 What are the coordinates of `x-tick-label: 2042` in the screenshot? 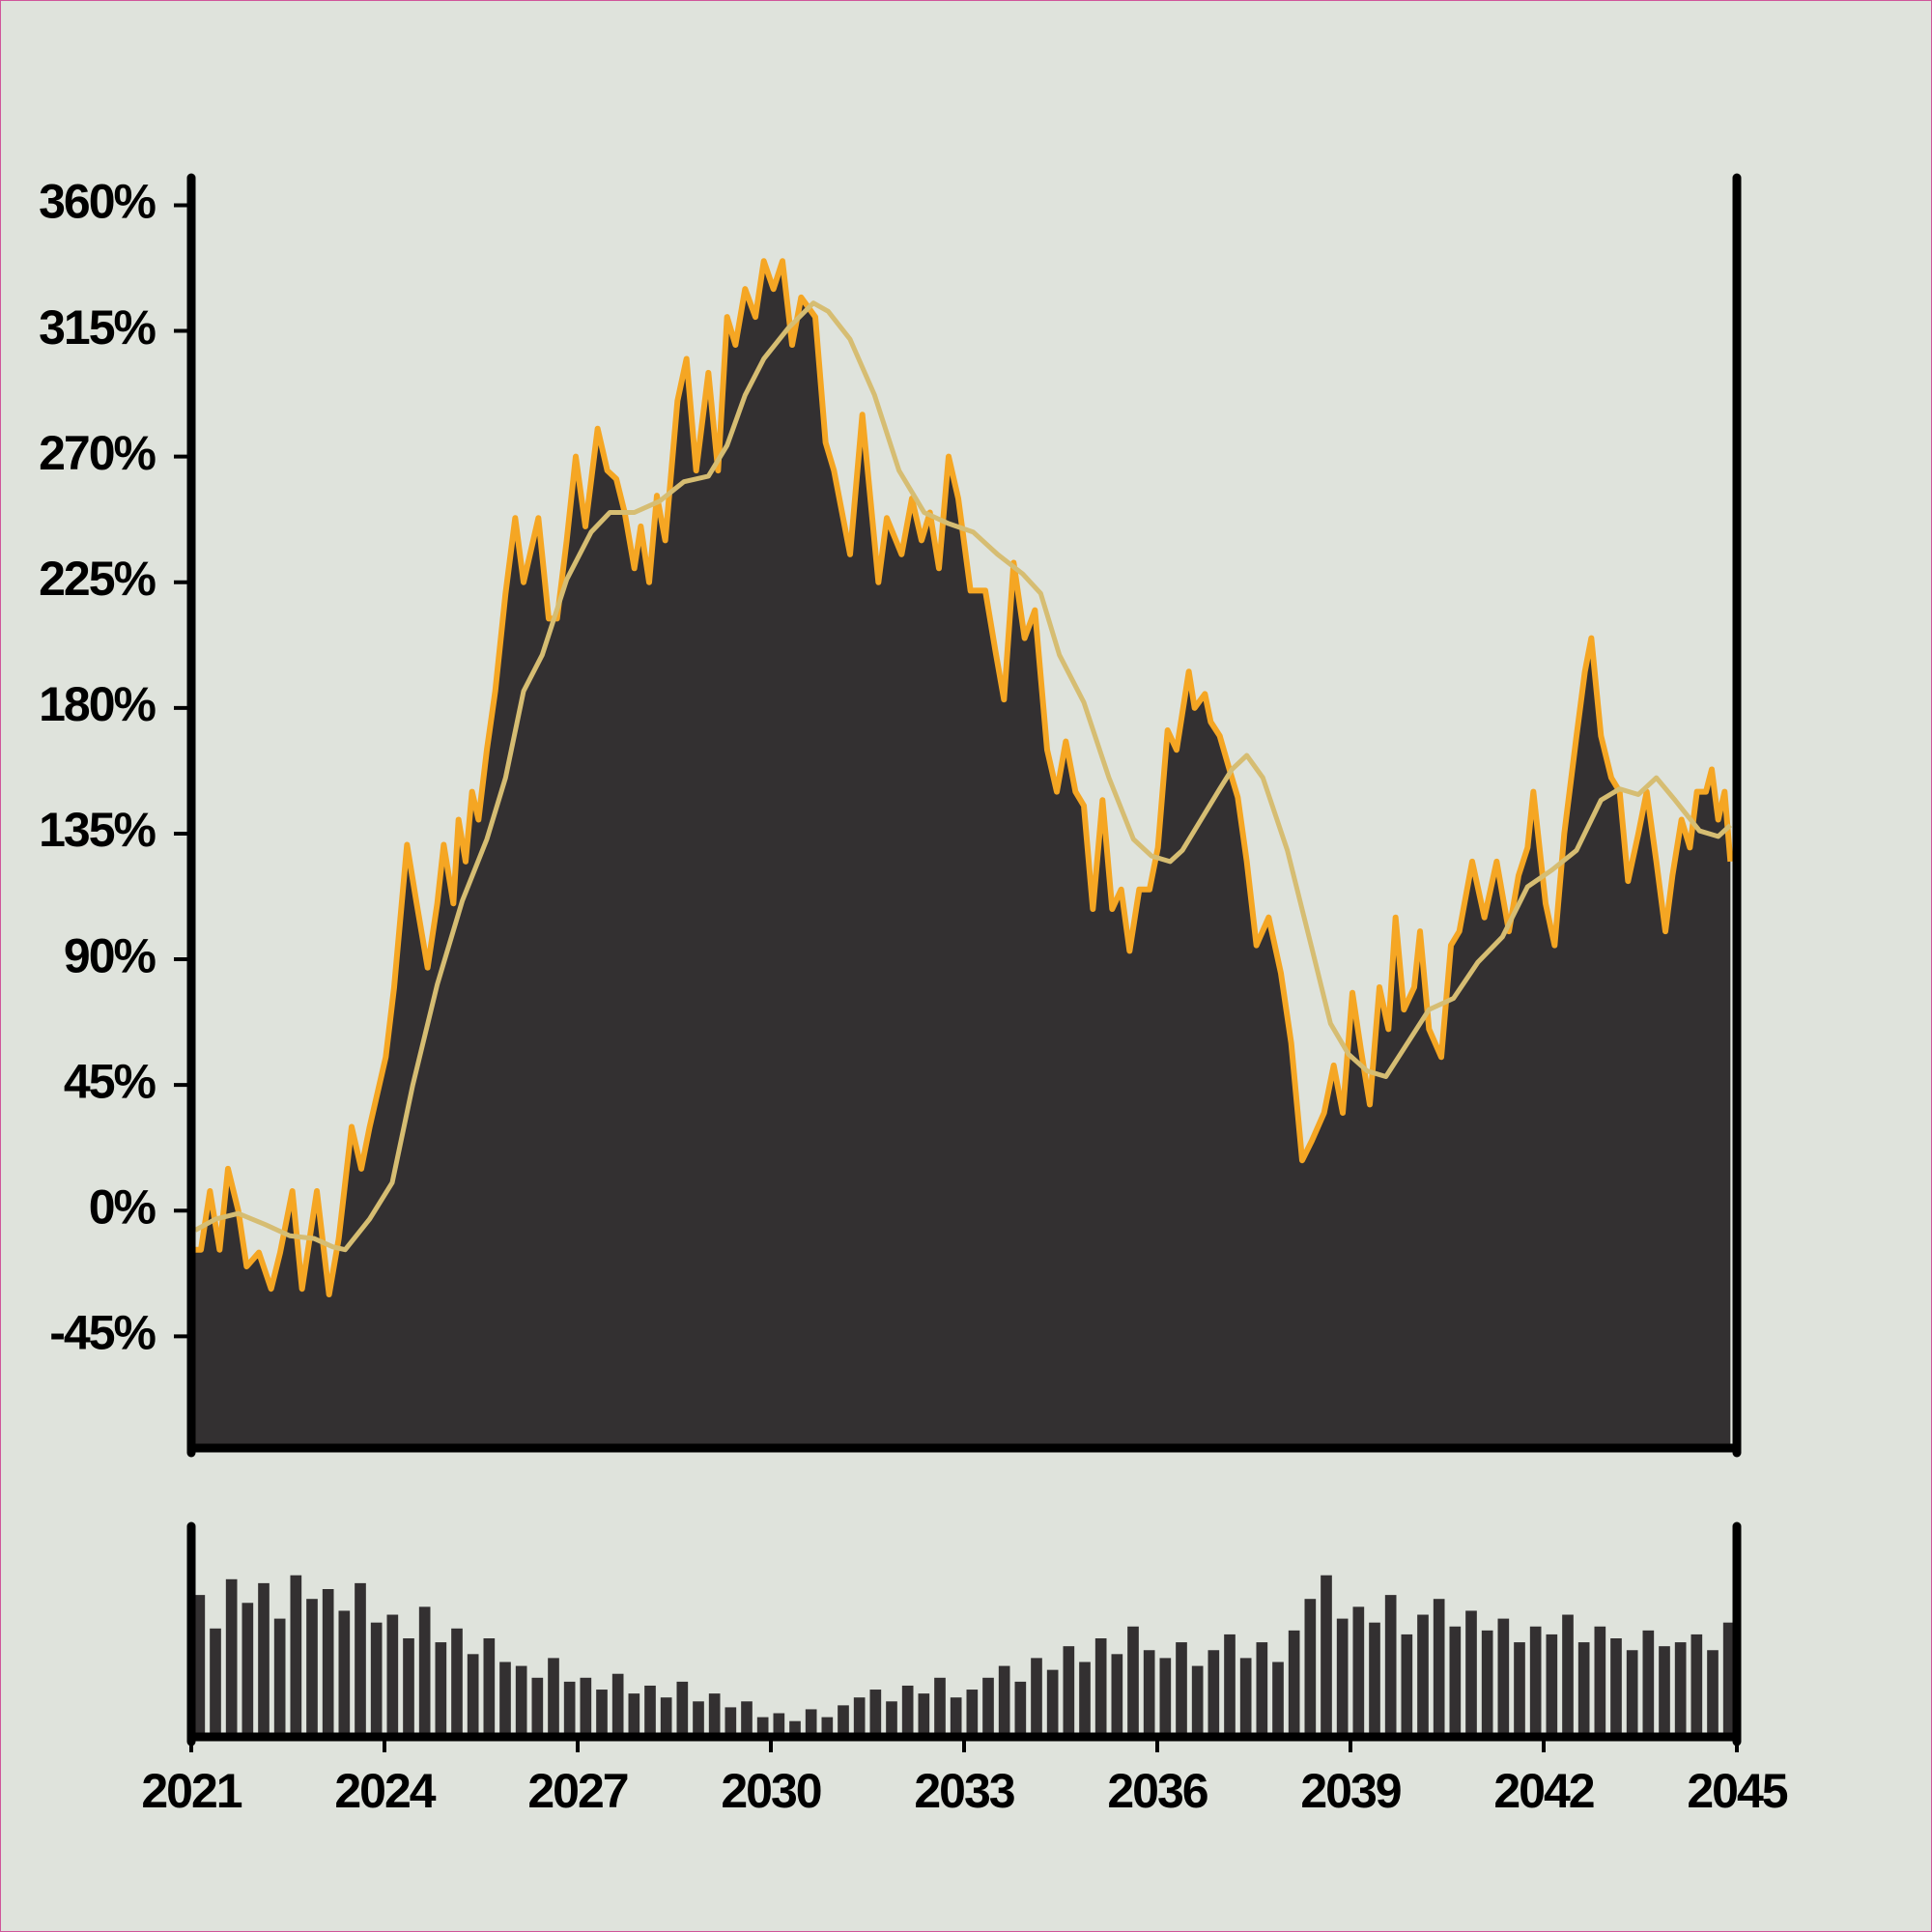 It's located at (1543, 1791).